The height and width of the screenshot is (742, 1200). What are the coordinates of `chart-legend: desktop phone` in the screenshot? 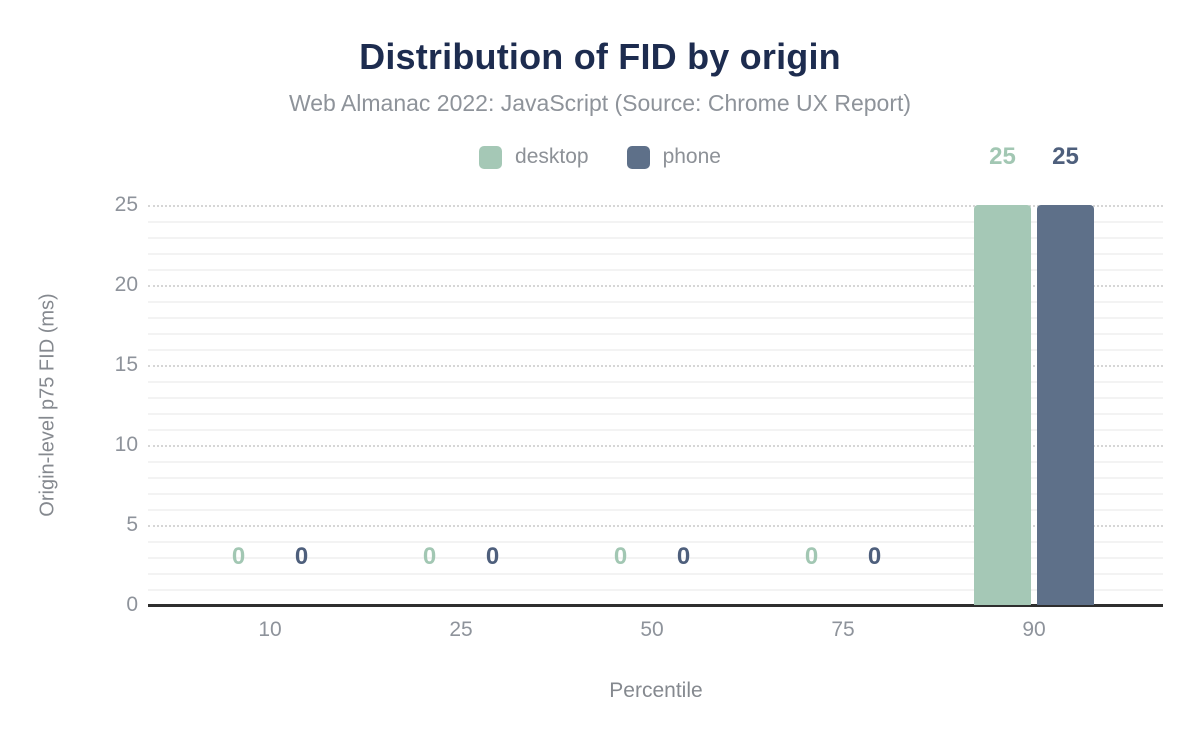 It's located at (600, 157).